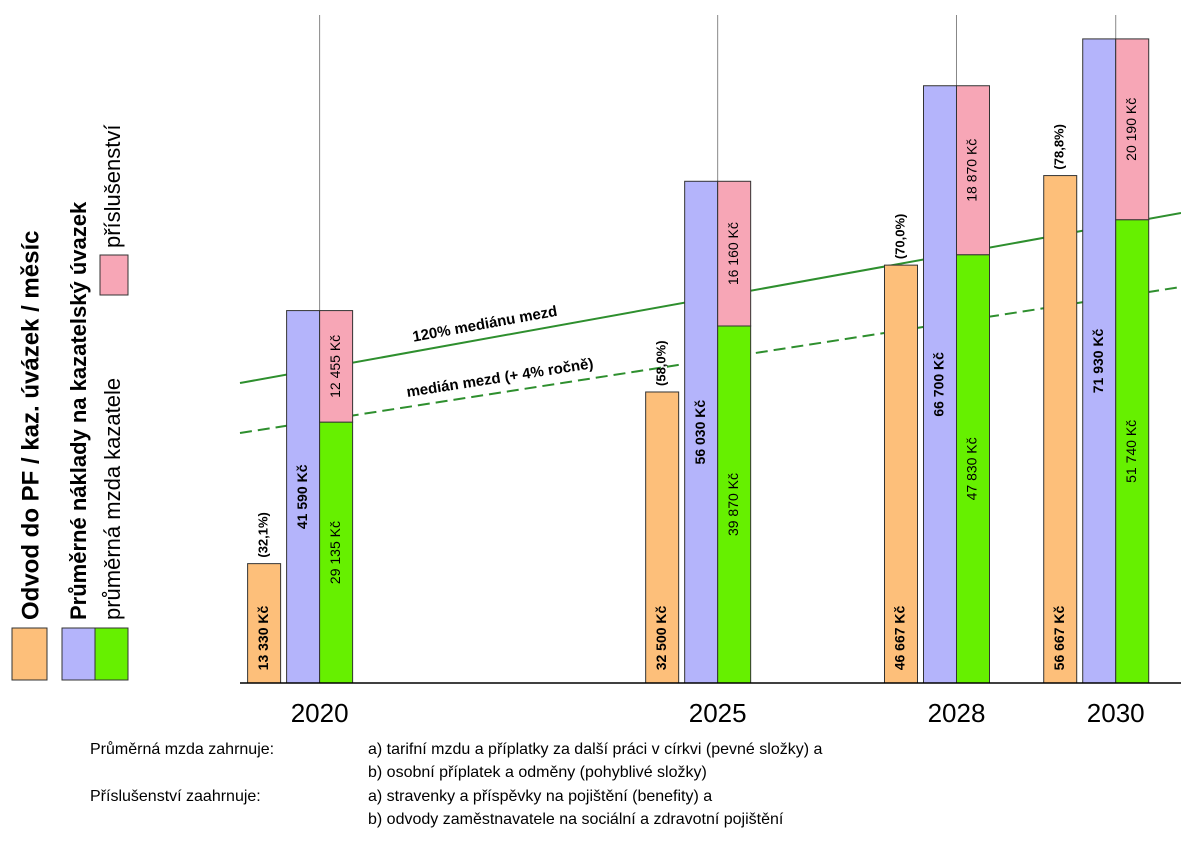 This screenshot has width=1181, height=843. What do you see at coordinates (263, 535) in the screenshot?
I see `percent-label: (32,1%)` at bounding box center [263, 535].